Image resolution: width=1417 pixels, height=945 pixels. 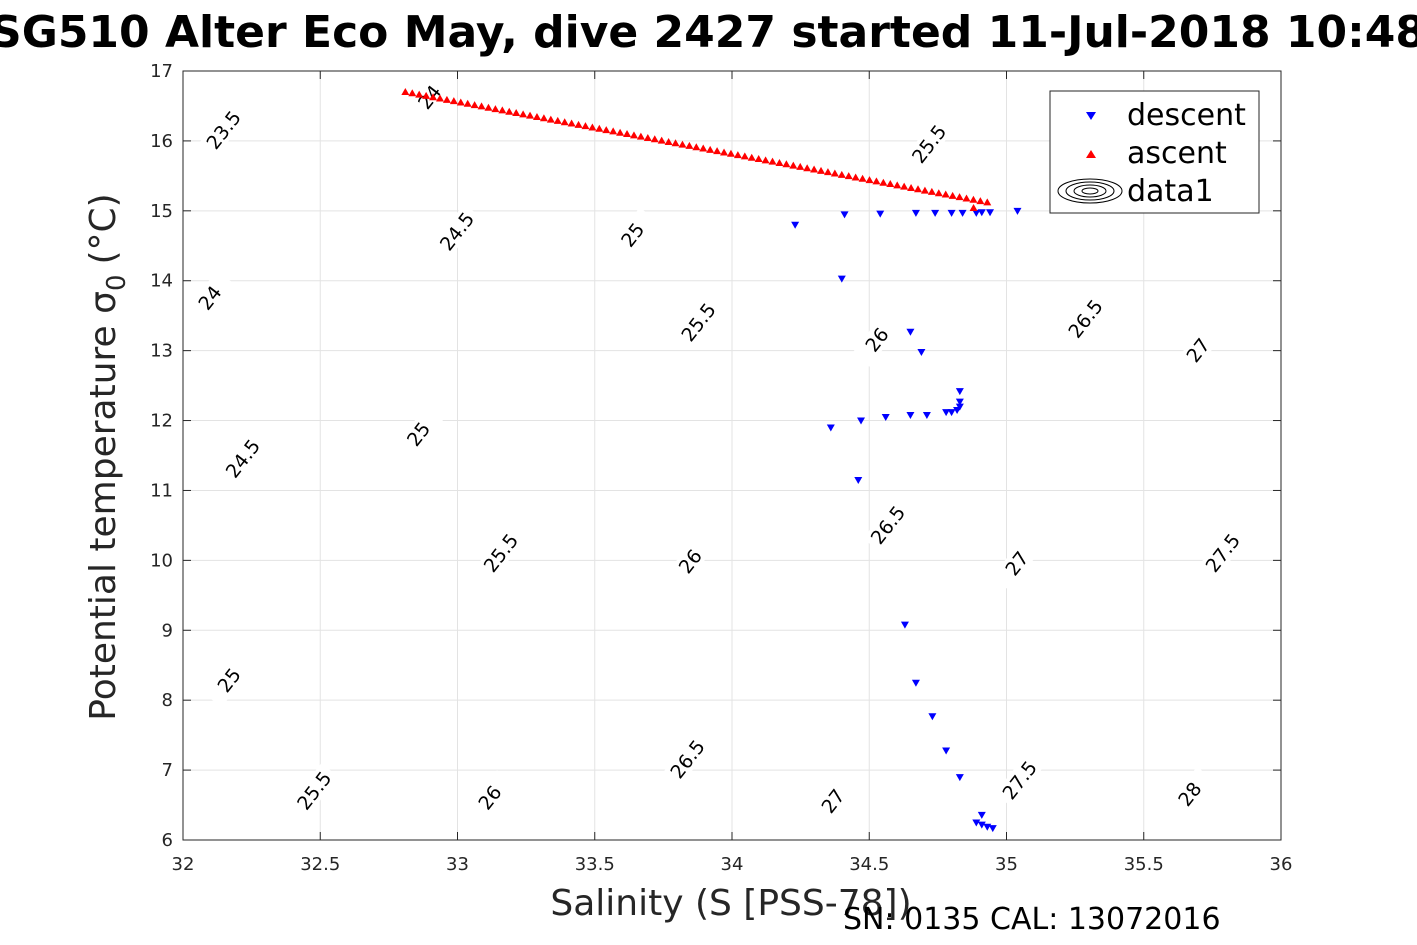 What do you see at coordinates (161, 351) in the screenshot?
I see `y-tick-label: 13` at bounding box center [161, 351].